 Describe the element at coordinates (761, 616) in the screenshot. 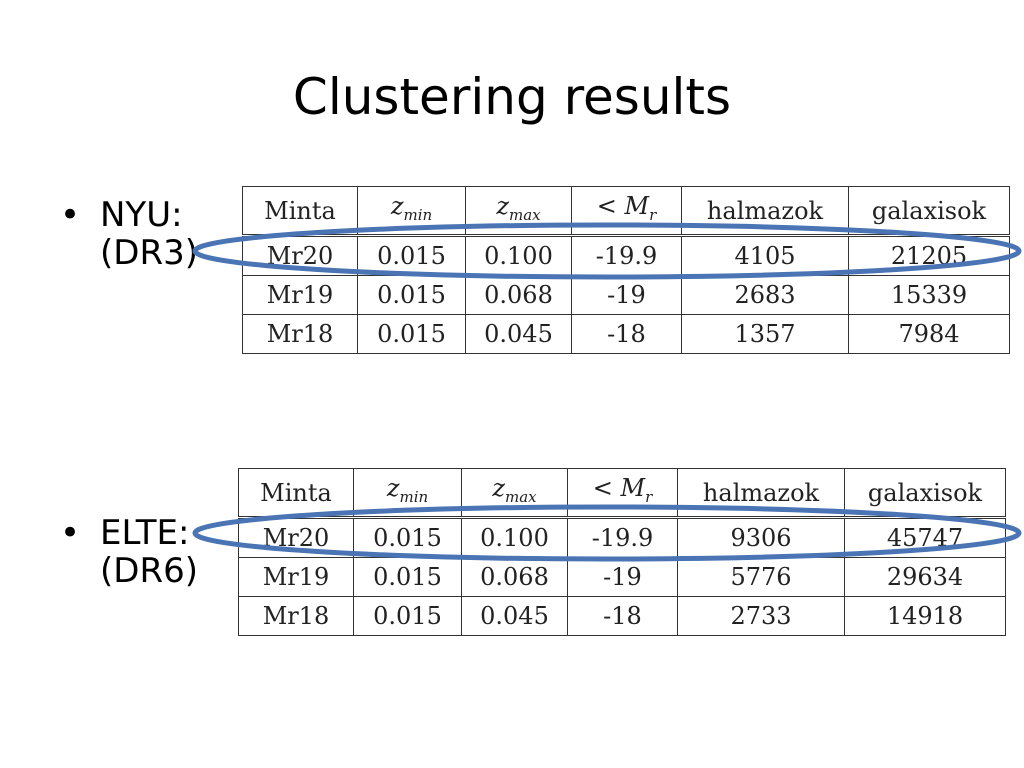

I see `cell: 2733` at that location.